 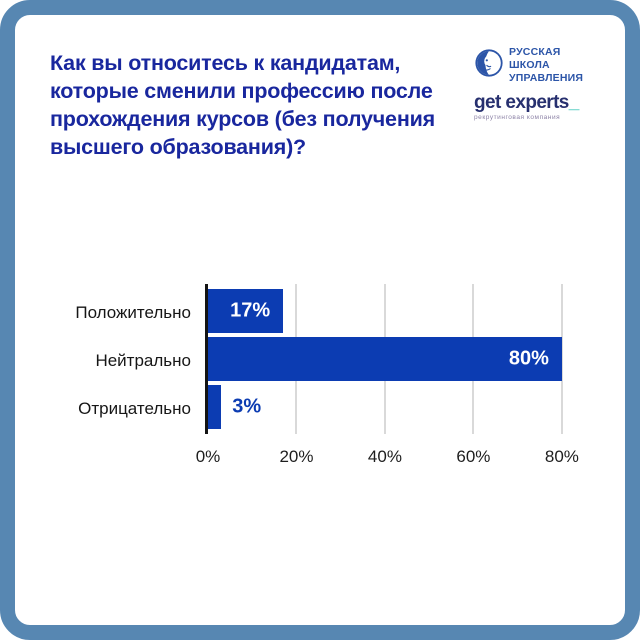 I want to click on bar-row: 17%, so click(x=396, y=311).